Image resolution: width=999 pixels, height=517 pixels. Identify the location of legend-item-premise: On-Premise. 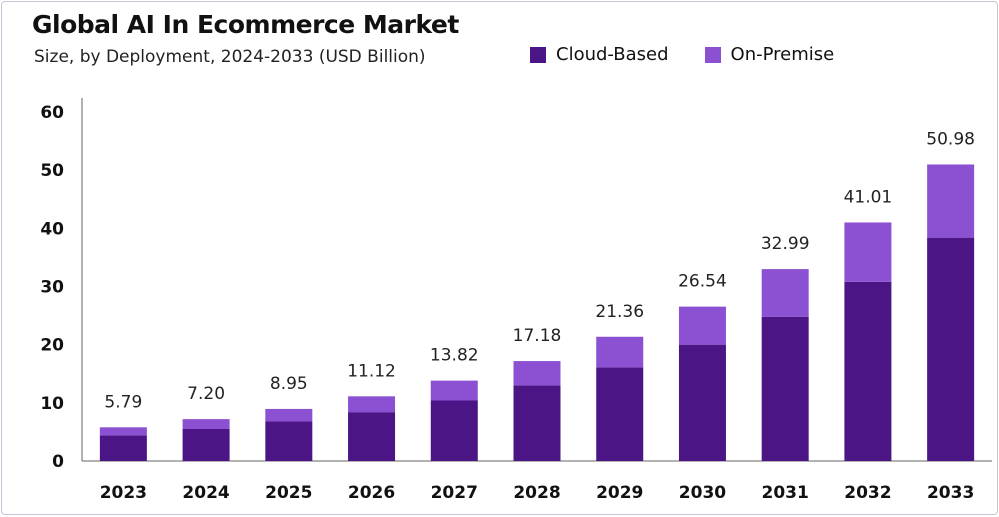
(769, 54).